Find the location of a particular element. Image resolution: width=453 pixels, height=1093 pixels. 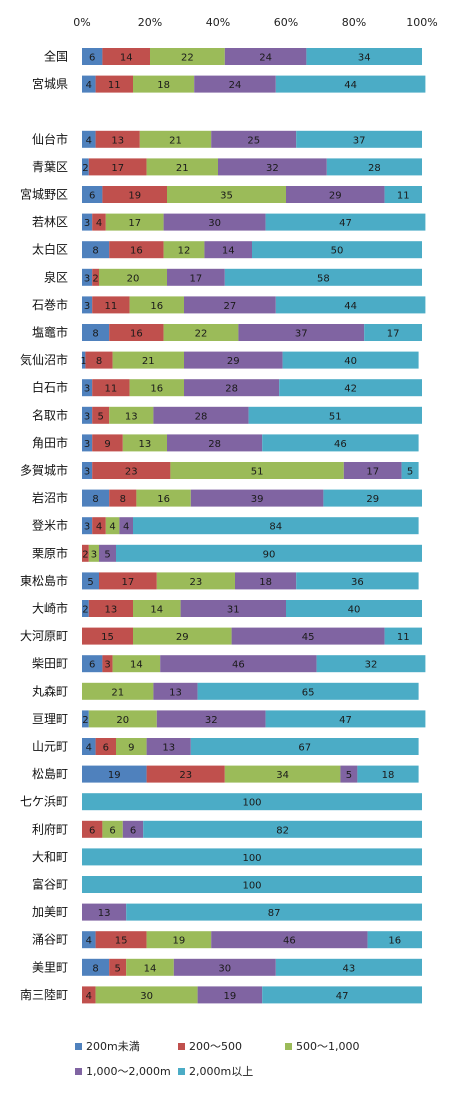

data-label: 3 is located at coordinates (87, 416).